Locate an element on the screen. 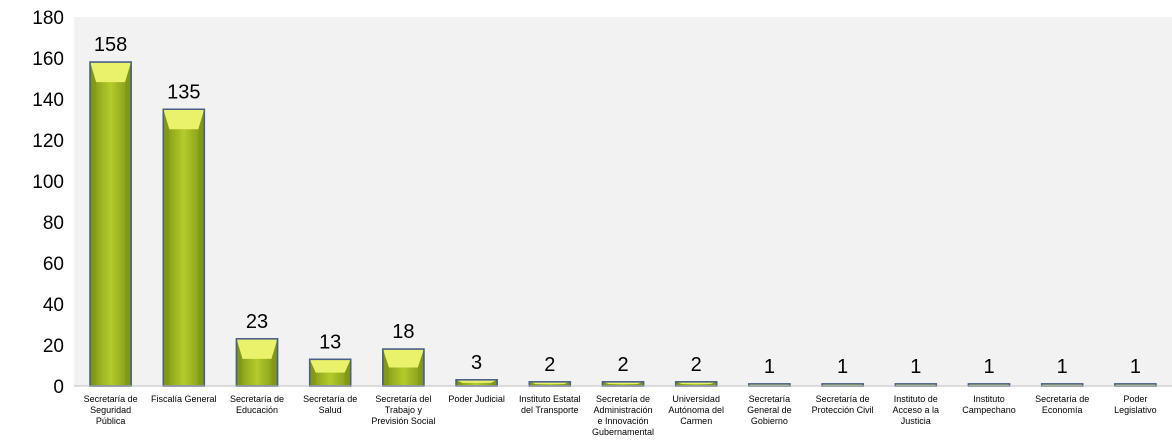  category-label-line: Instituto de is located at coordinates (916, 399).